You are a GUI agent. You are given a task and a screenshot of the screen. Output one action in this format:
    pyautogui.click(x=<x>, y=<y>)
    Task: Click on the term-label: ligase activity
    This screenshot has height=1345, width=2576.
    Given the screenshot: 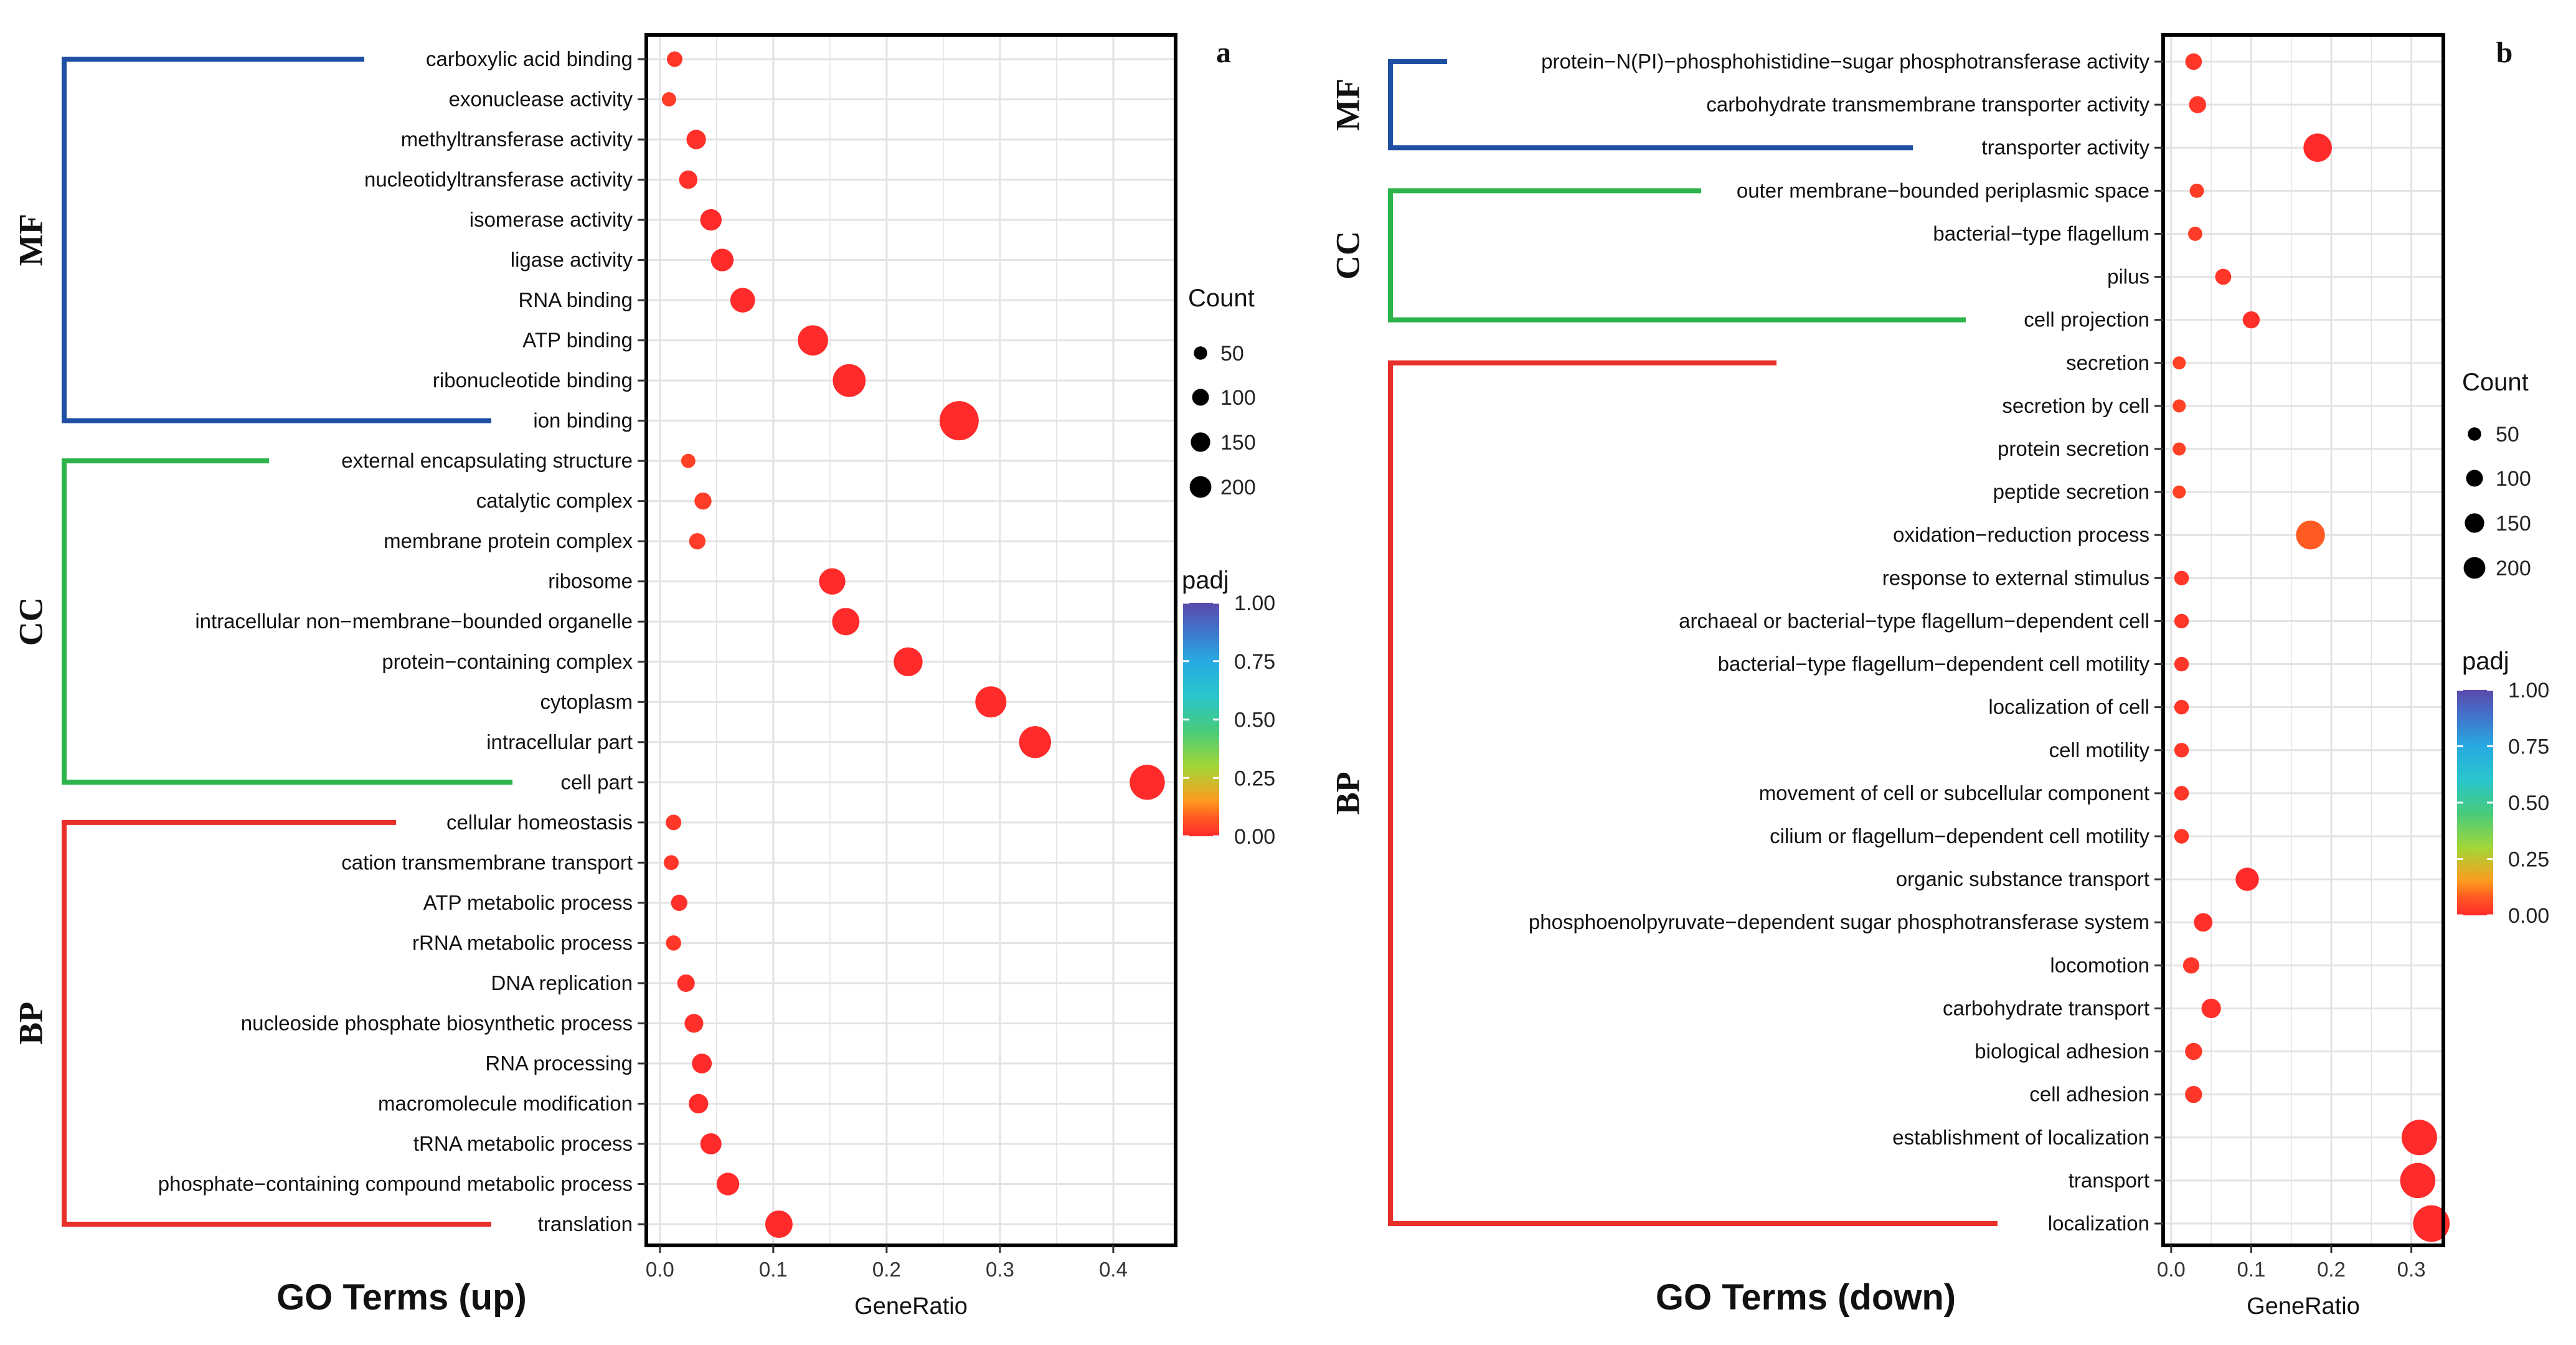 What is the action you would take?
    pyautogui.click(x=572, y=260)
    